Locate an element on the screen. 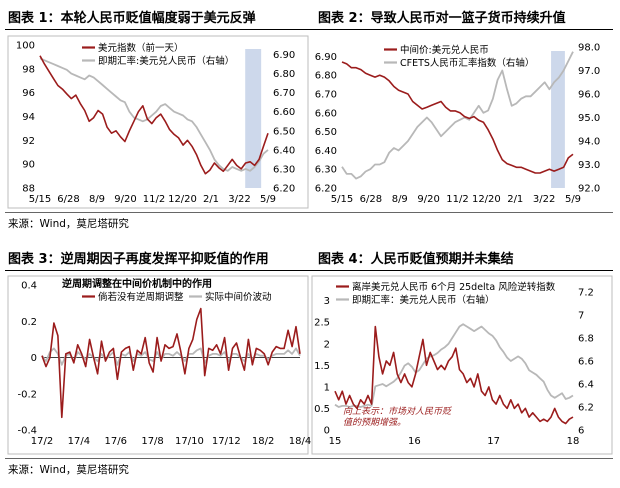  chart1-ytick-left: 98 is located at coordinates (28, 69).